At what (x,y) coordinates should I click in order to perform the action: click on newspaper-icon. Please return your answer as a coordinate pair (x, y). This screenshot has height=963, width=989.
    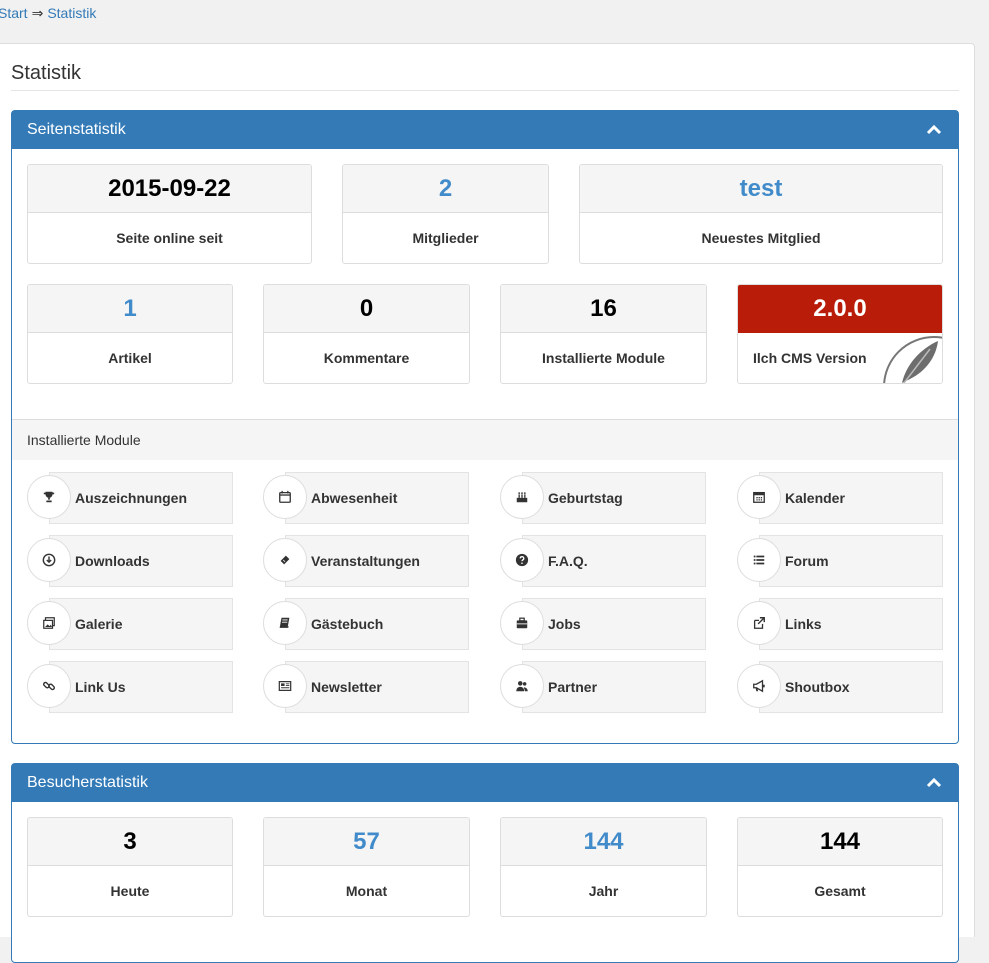
    Looking at the image, I should click on (285, 686).